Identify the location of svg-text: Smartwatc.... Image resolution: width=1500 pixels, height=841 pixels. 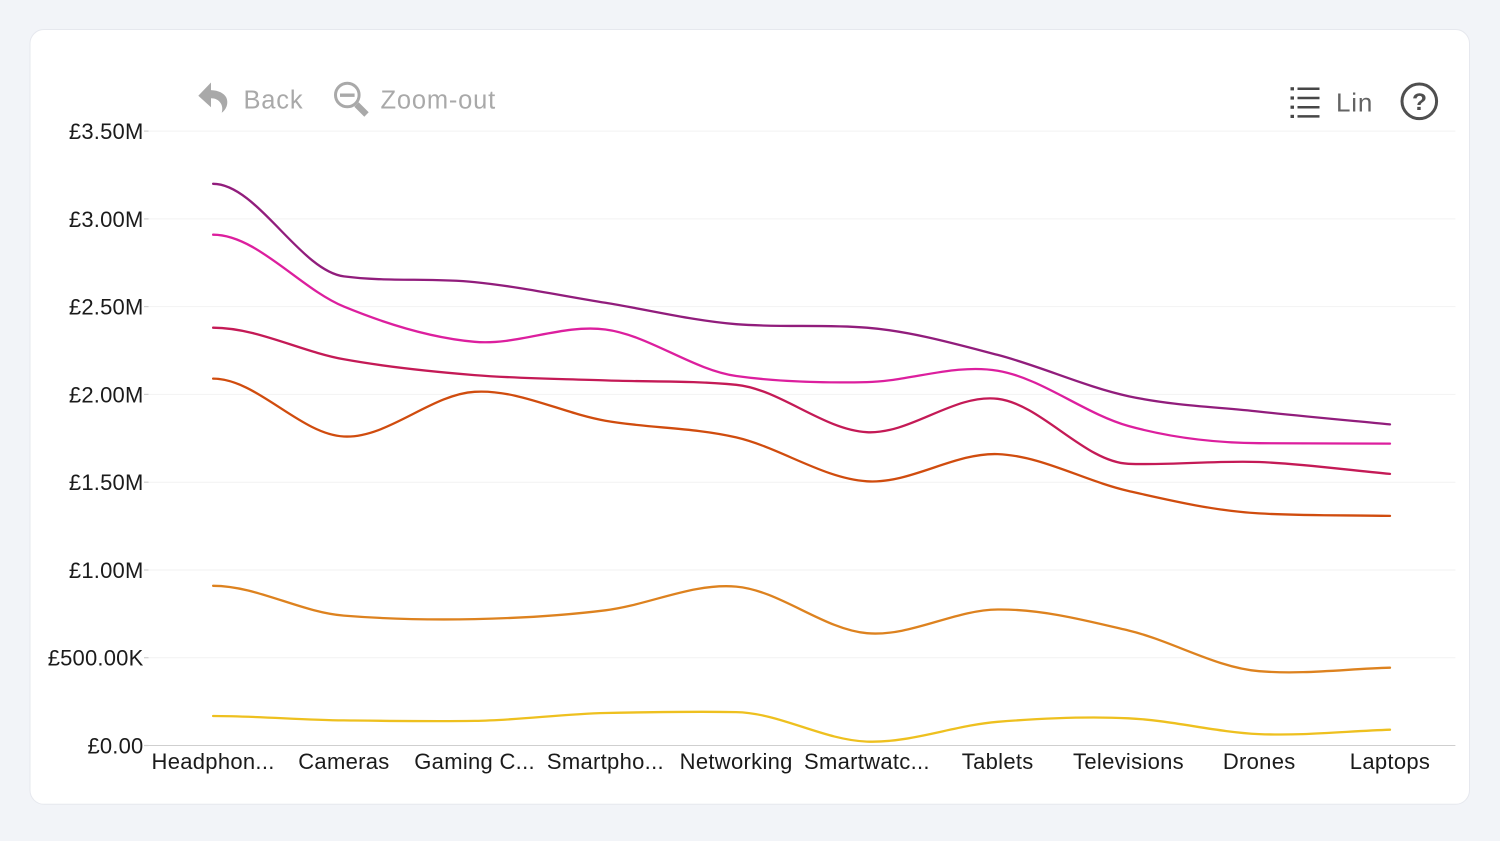
(867, 761).